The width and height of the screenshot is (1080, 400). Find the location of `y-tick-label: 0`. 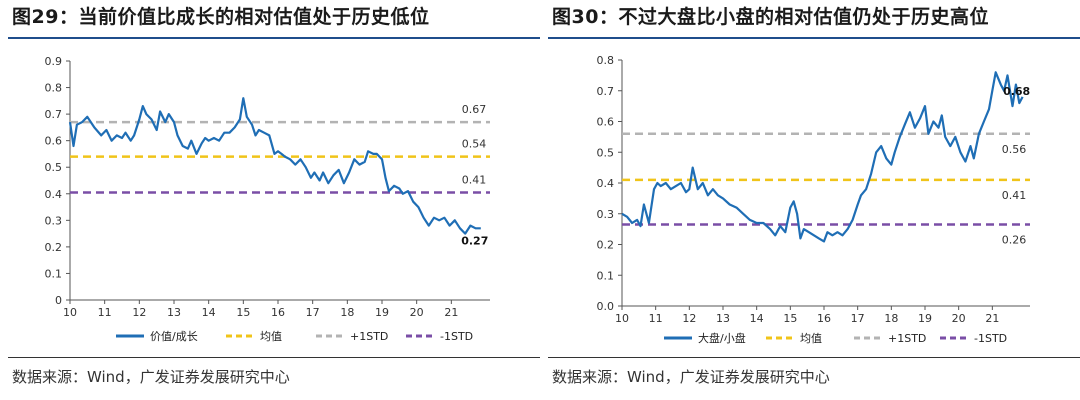

y-tick-label: 0 is located at coordinates (58, 300).